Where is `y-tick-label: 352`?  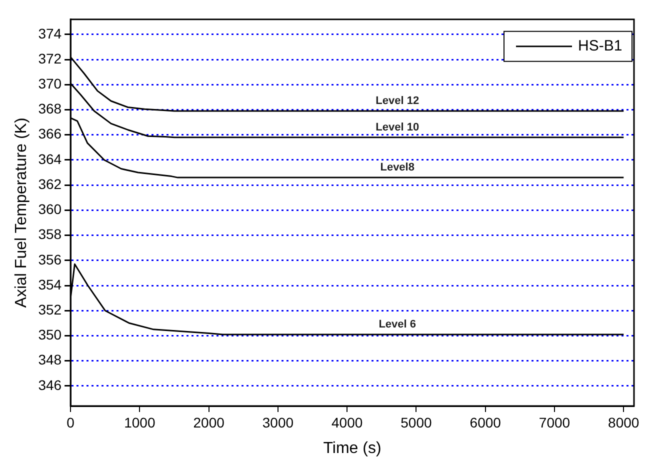
y-tick-label: 352 is located at coordinates (50, 309).